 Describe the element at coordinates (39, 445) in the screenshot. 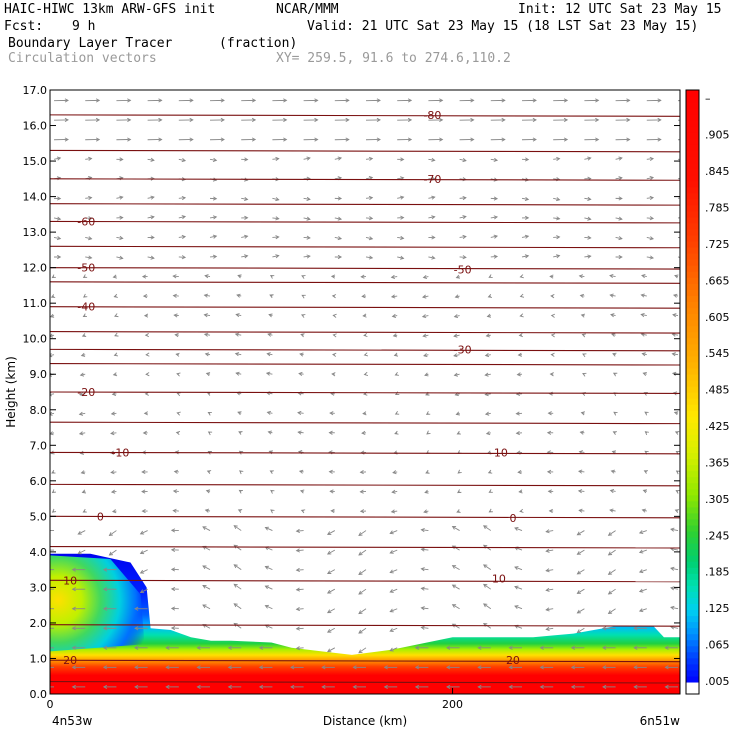

I see `y-tick-label: 7.0` at that location.